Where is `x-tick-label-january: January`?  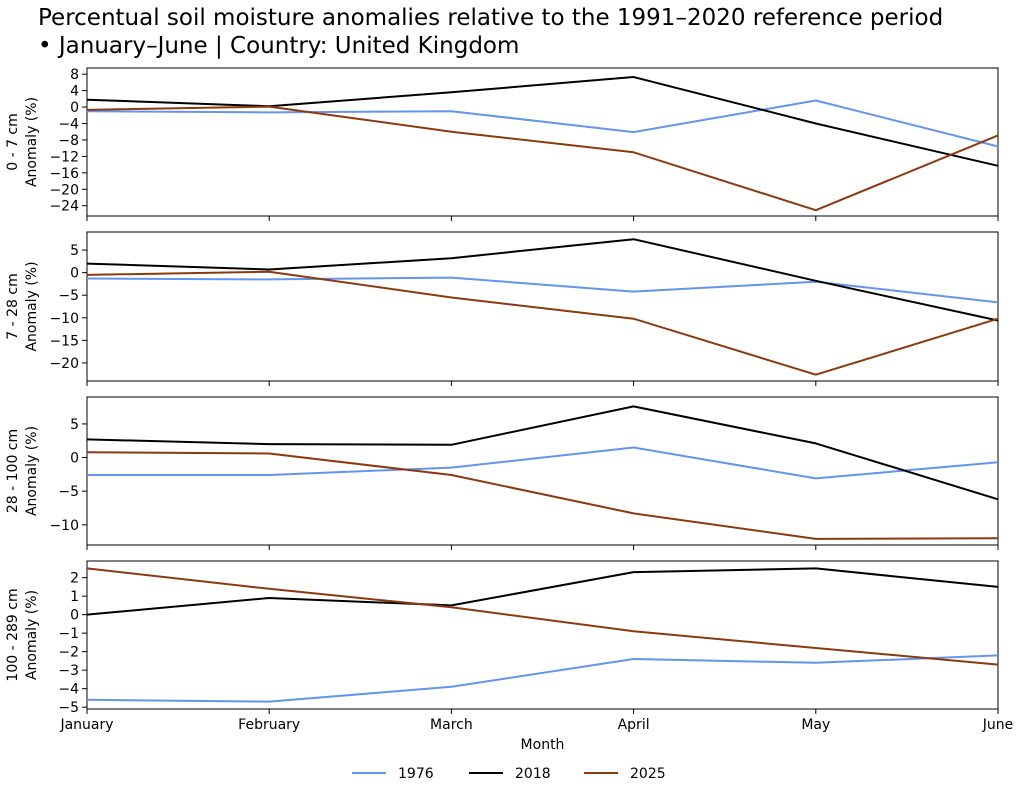 x-tick-label-january: January is located at coordinates (86, 725).